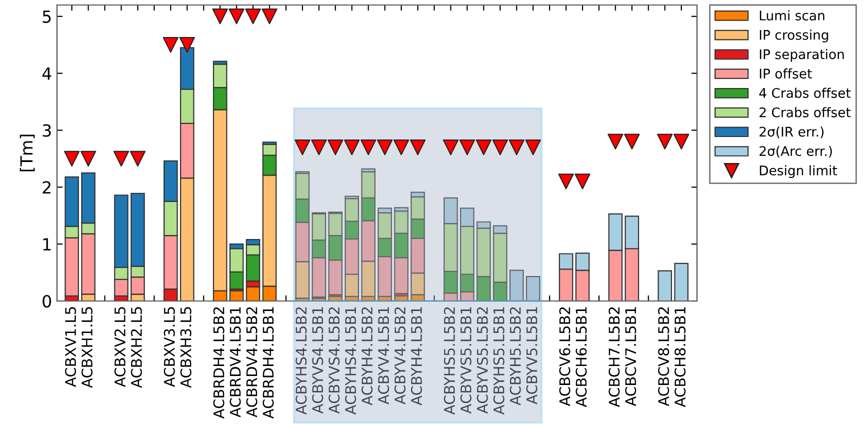 This screenshot has height=424, width=866. Describe the element at coordinates (449, 361) in the screenshot. I see `x-tick-label: ACBYHS5.L5B2` at that location.